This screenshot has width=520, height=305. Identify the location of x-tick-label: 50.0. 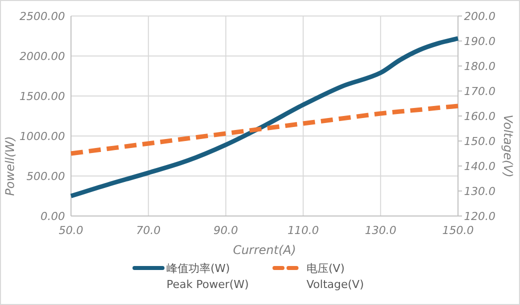
(71, 230).